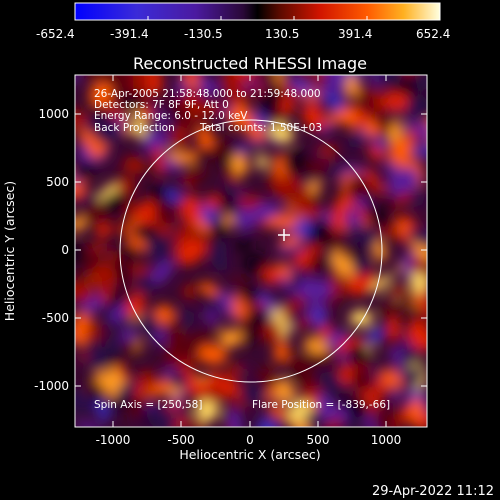 The height and width of the screenshot is (500, 500). I want to click on colorbar-tick-label: 391.4, so click(355, 34).